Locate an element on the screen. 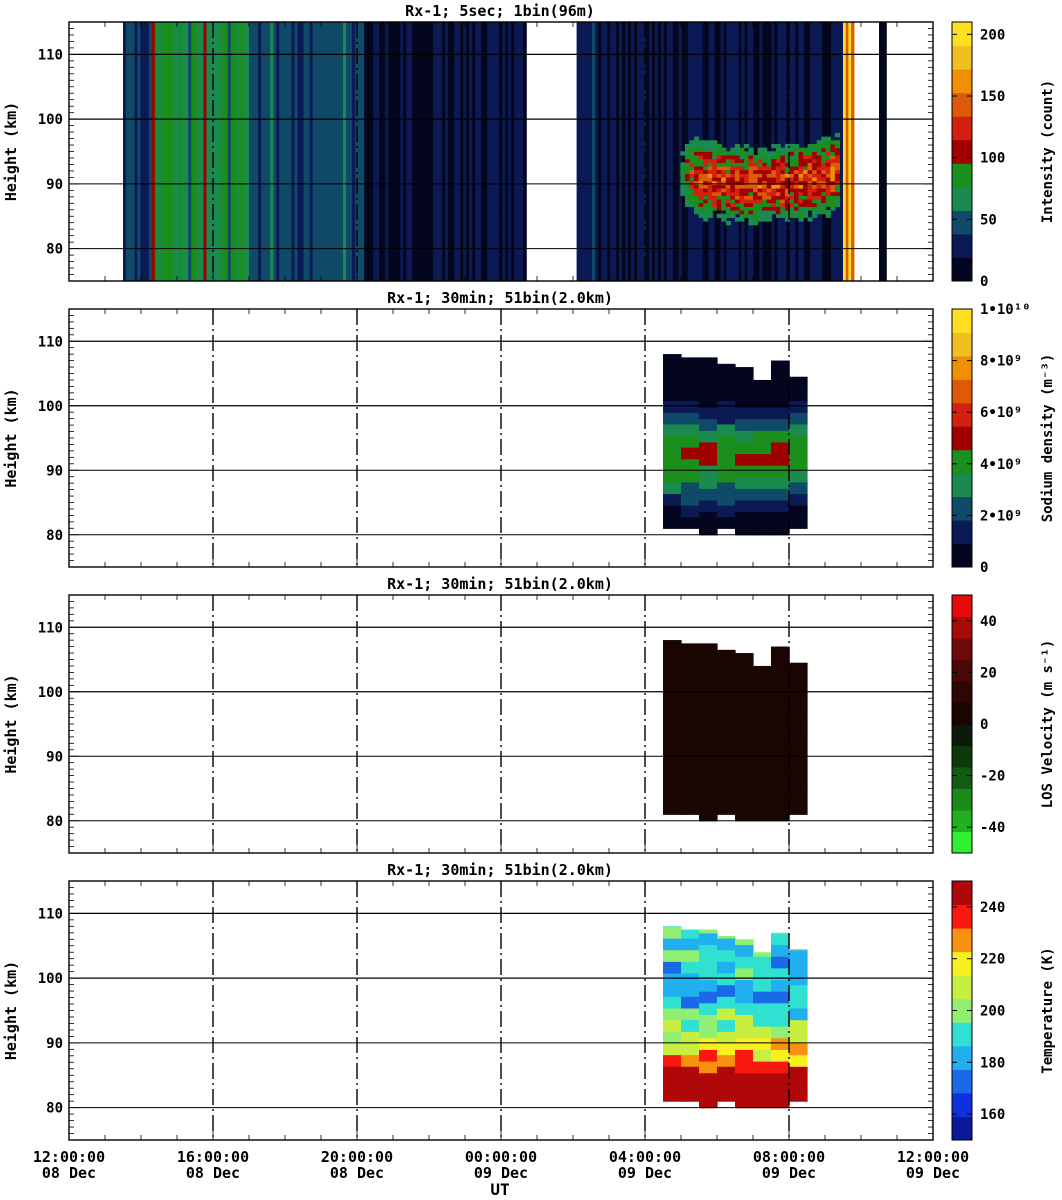  x-tick-time: 20:00:00 is located at coordinates (357, 1157).